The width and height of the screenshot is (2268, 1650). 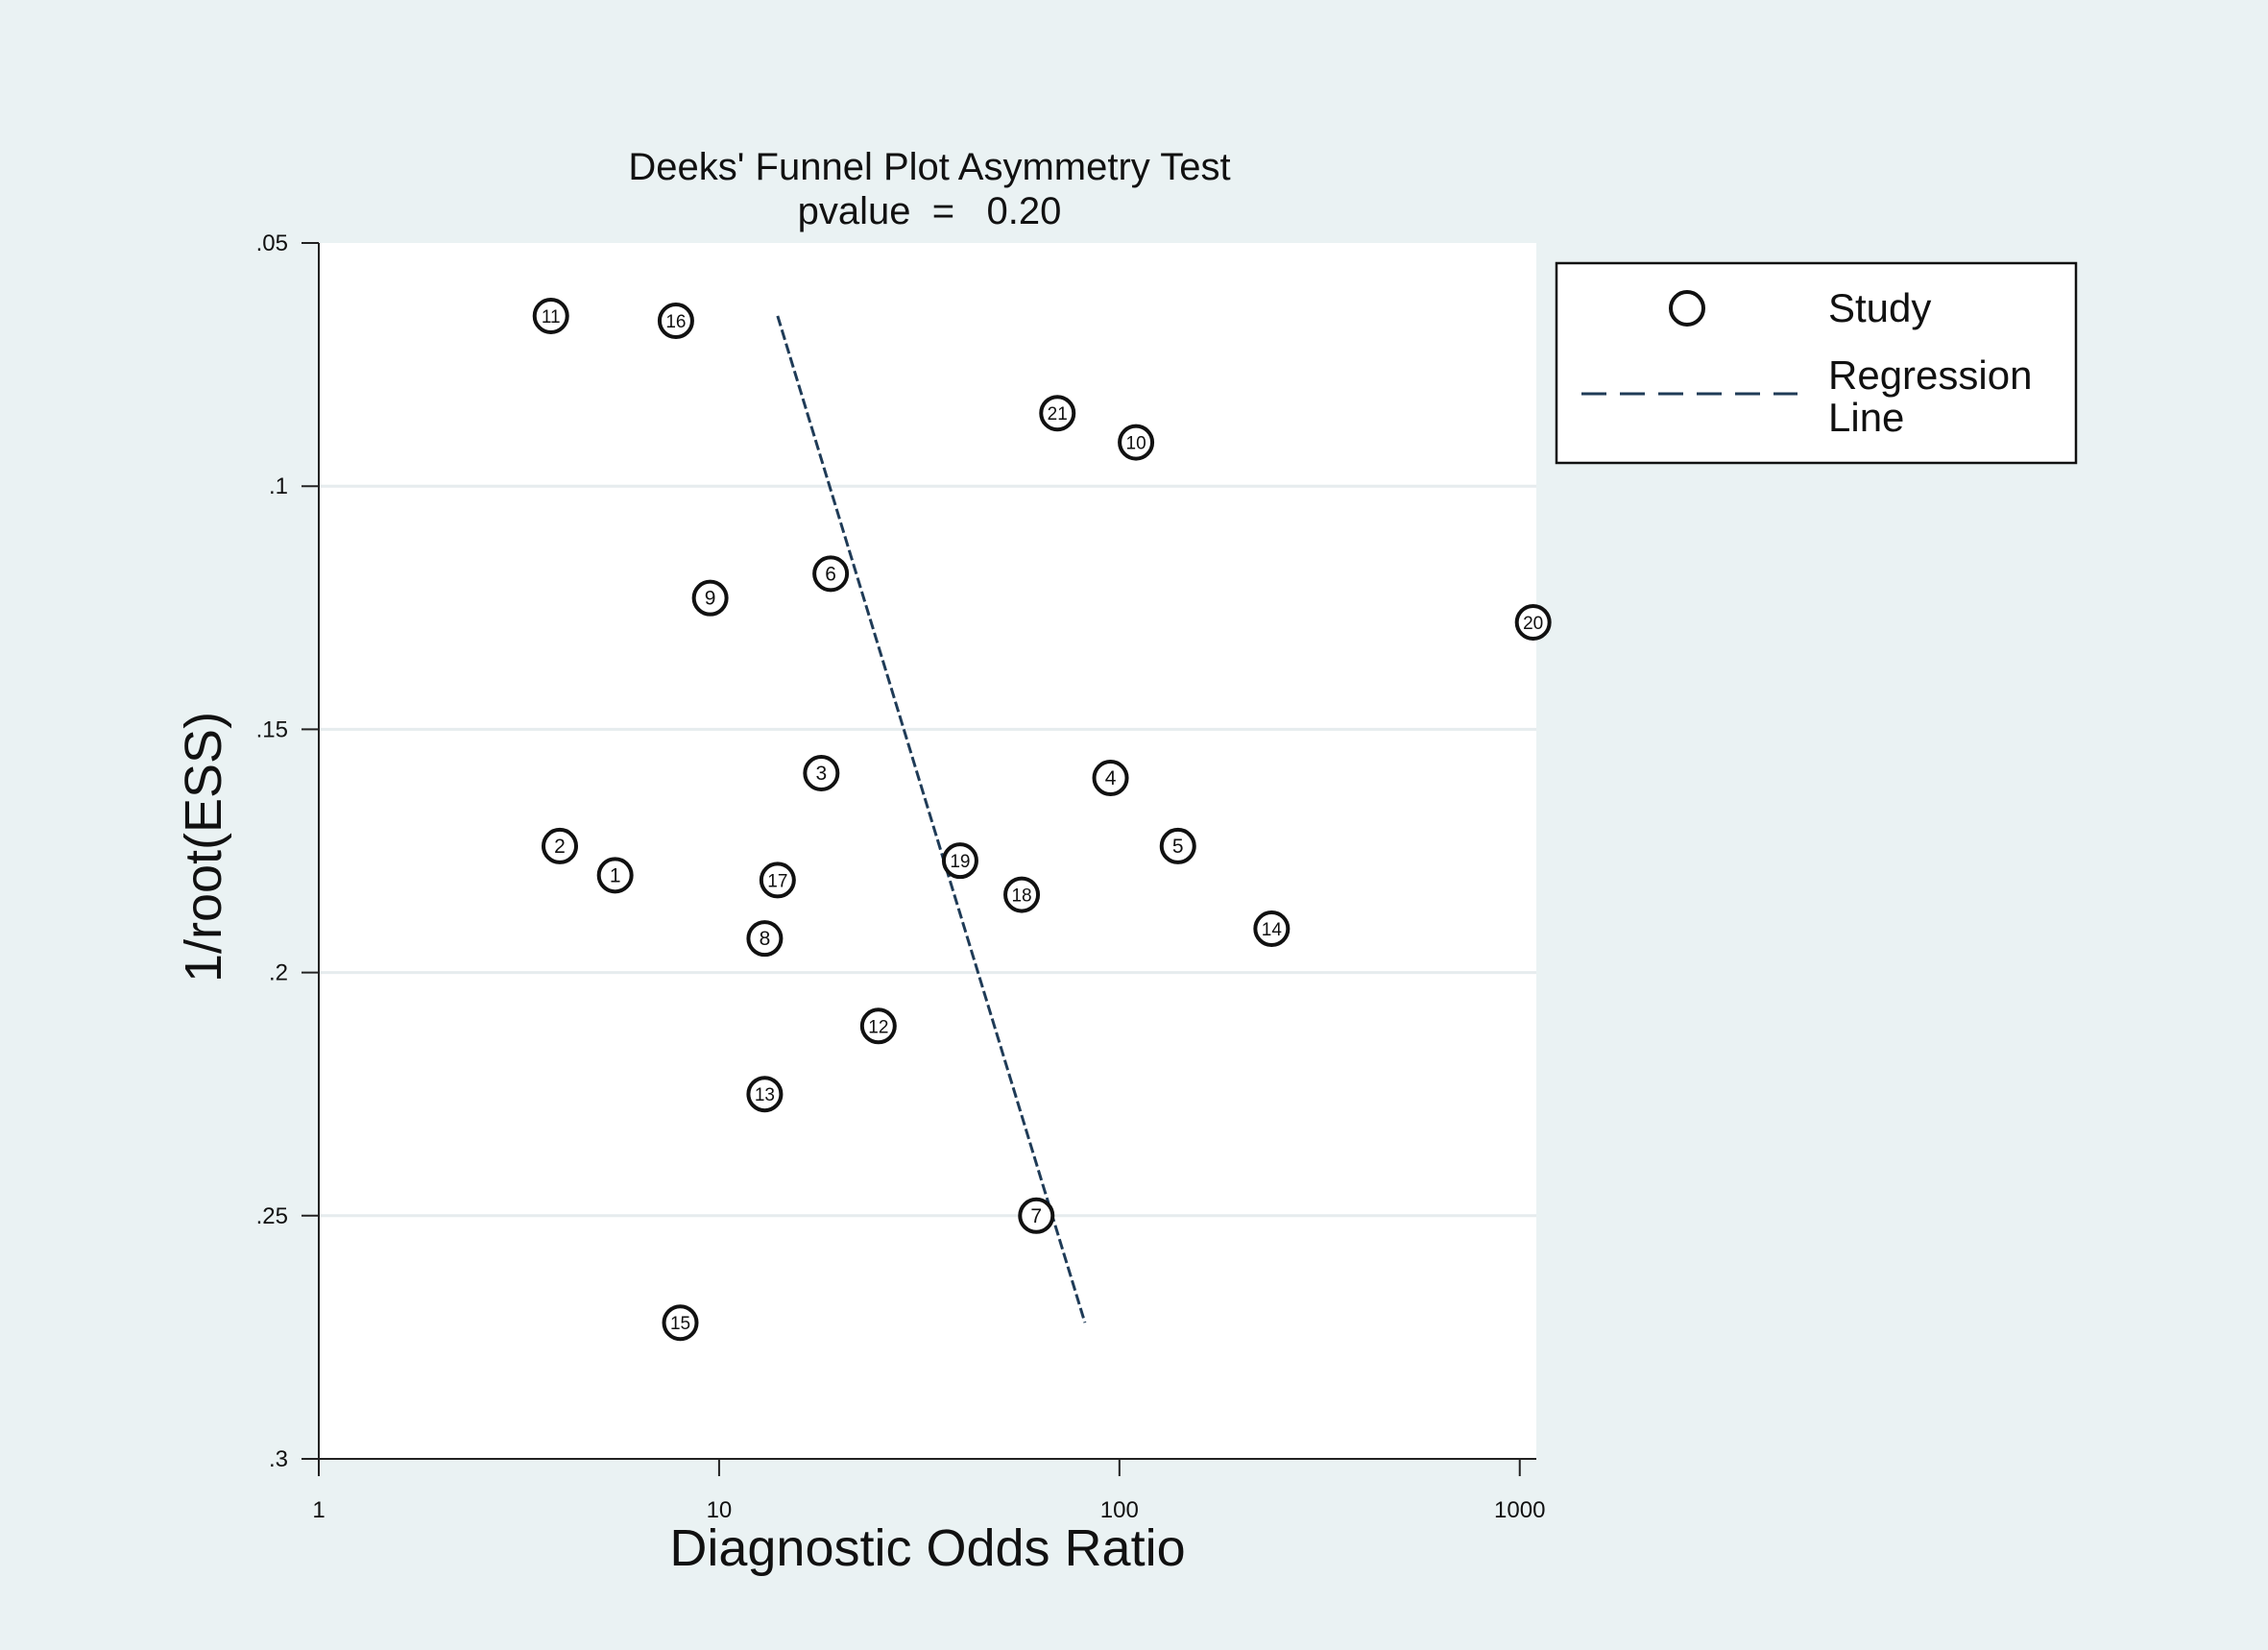 What do you see at coordinates (720, 1510) in the screenshot?
I see `x-tick-label: 10` at bounding box center [720, 1510].